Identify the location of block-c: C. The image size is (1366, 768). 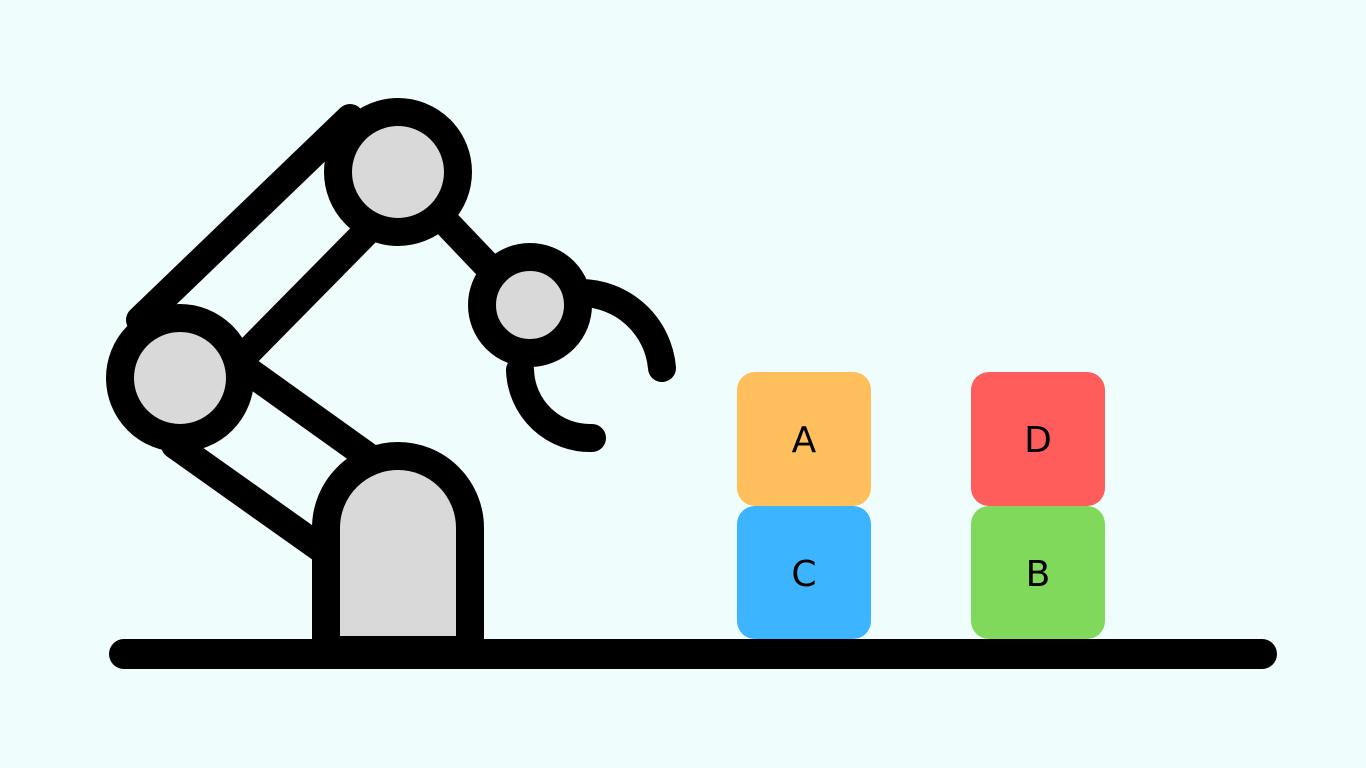
(804, 572).